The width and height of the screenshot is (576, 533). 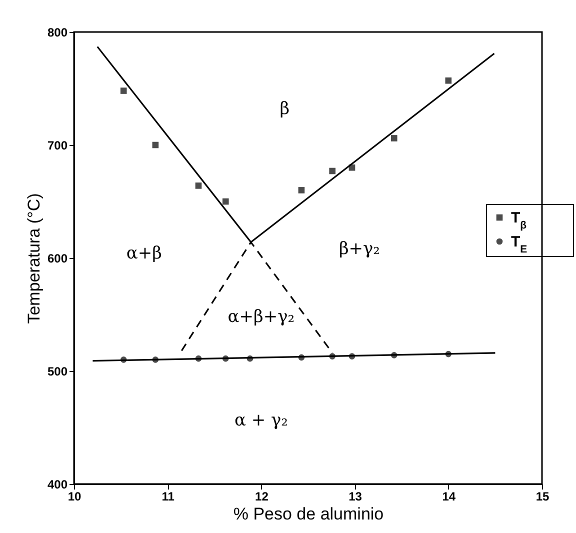 I want to click on x-tick-label: 14, so click(x=449, y=497).